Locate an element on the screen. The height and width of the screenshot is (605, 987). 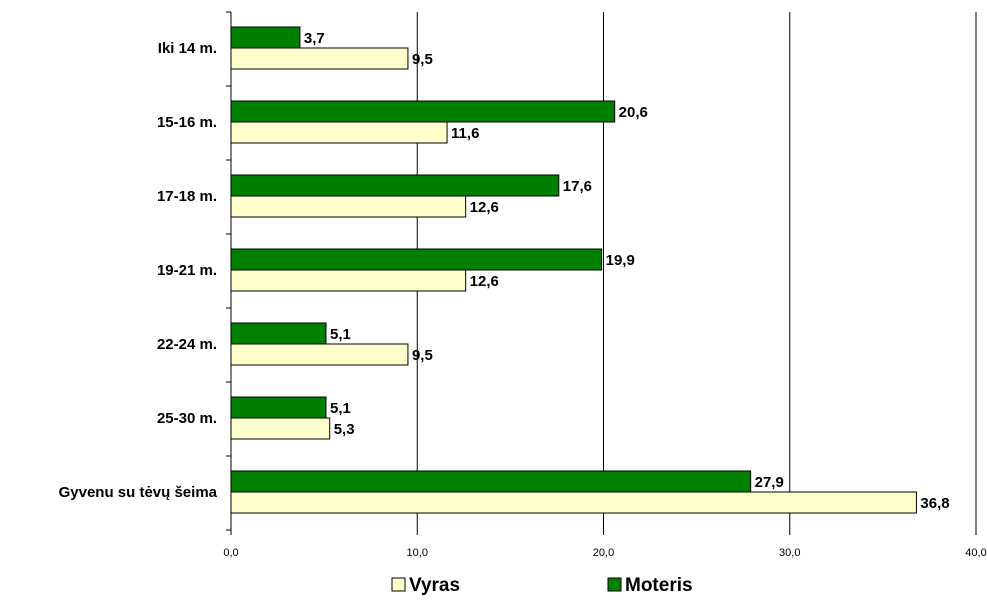
x-tick-label: 0,0 is located at coordinates (230, 553).